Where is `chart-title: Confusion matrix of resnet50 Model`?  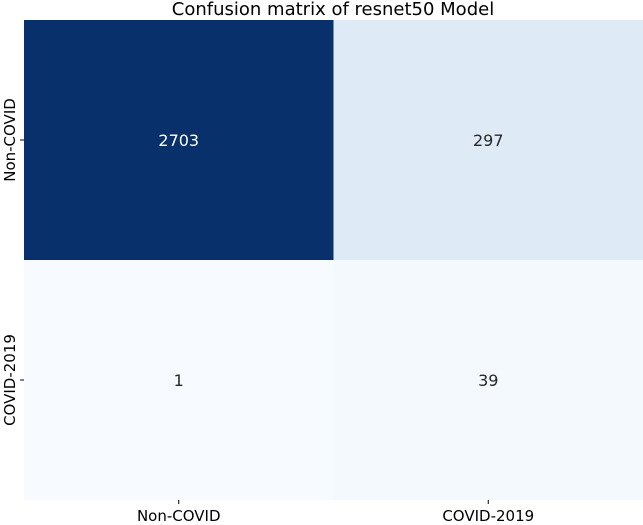 chart-title: Confusion matrix of resnet50 Model is located at coordinates (333, 10).